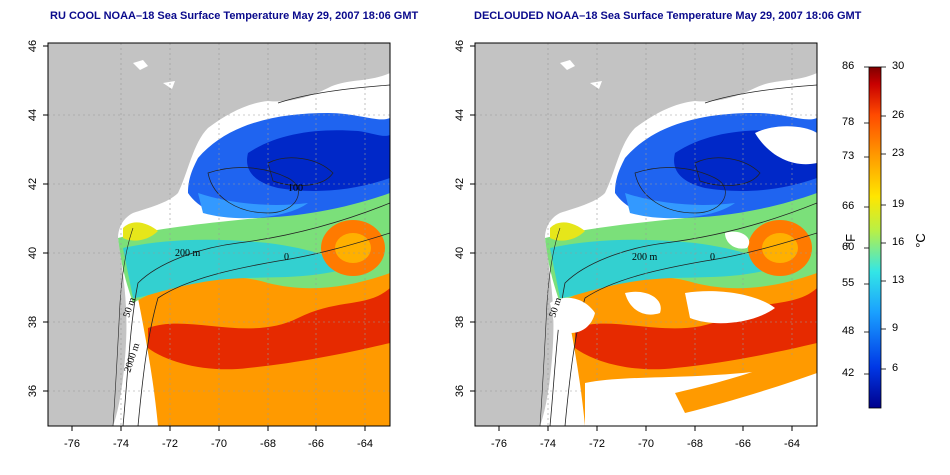 Image resolution: width=950 pixels, height=475 pixels. What do you see at coordinates (848, 373) in the screenshot?
I see `colorbar-f-tick-label: 42` at bounding box center [848, 373].